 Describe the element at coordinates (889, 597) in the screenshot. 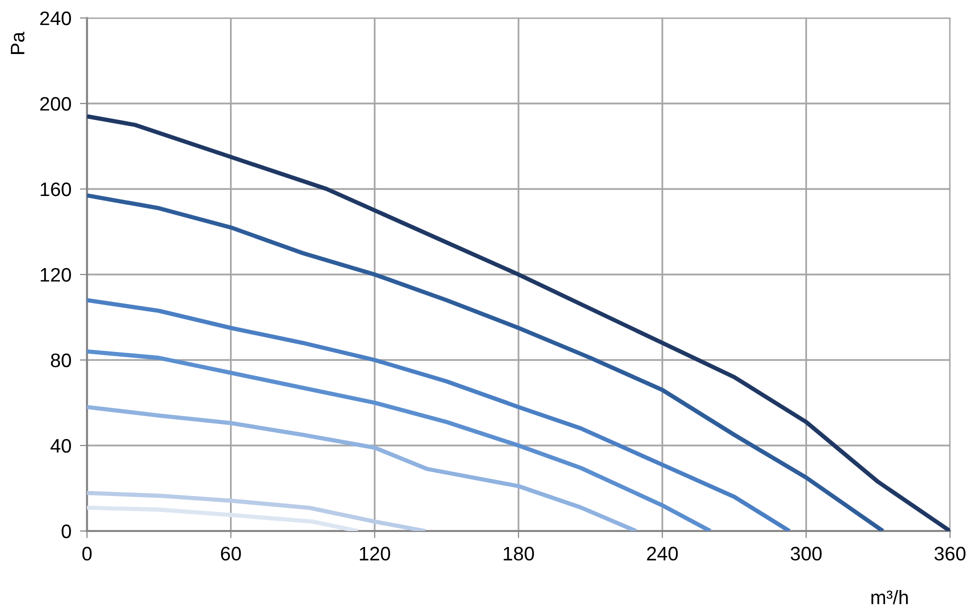

I see `x-axis-title: m³/h` at that location.